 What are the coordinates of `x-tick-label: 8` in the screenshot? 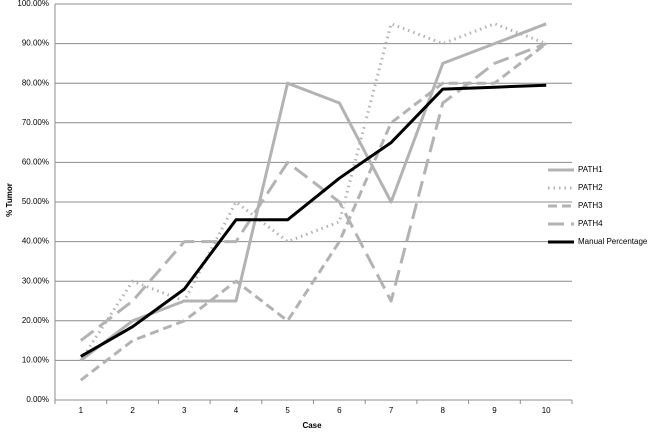 It's located at (443, 410).